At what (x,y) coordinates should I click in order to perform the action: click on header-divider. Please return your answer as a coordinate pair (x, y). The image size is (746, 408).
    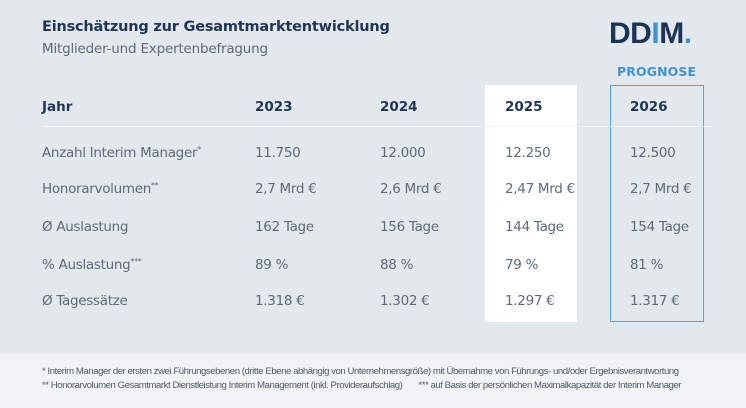
    Looking at the image, I should click on (377, 126).